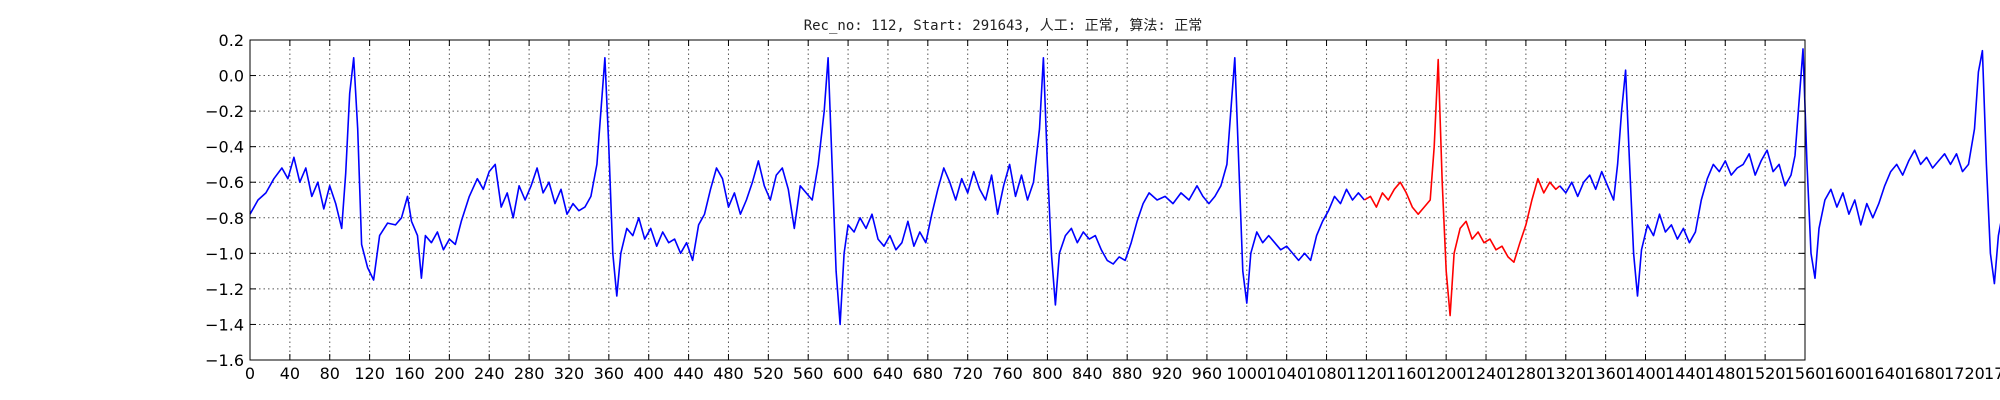  I want to click on x-tick-label: 1000, so click(1246, 373).